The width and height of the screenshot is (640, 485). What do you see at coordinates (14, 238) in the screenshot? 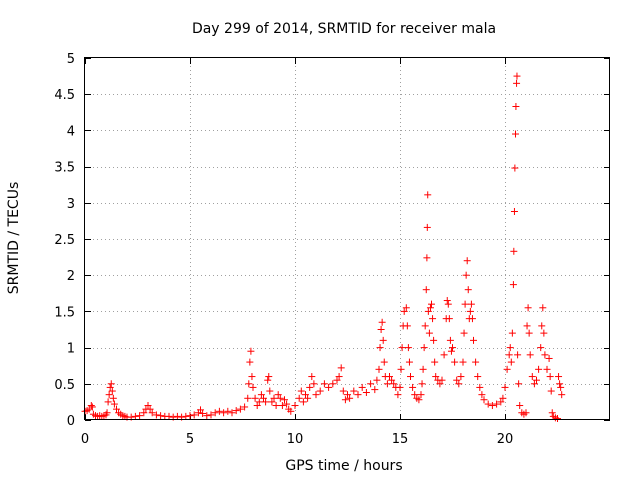
I see `y-axis-label: SRMTID / TECUs` at bounding box center [14, 238].